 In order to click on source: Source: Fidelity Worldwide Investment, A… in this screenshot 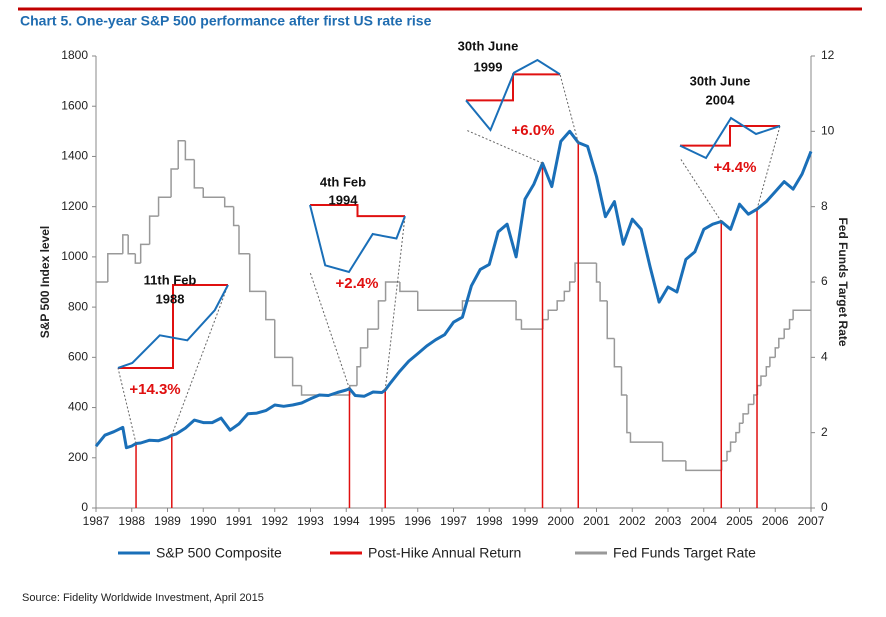, I will do `click(143, 598)`.